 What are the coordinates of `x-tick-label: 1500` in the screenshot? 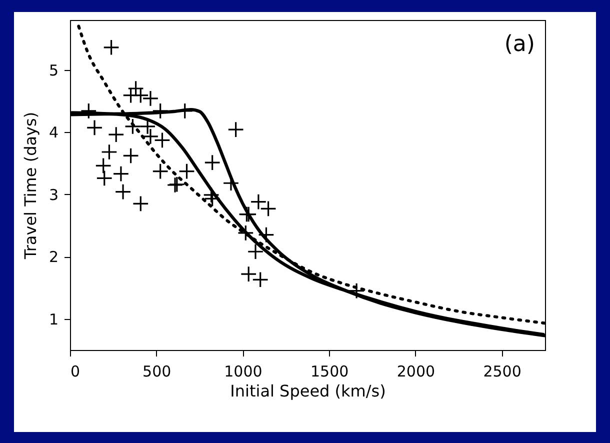 It's located at (329, 371).